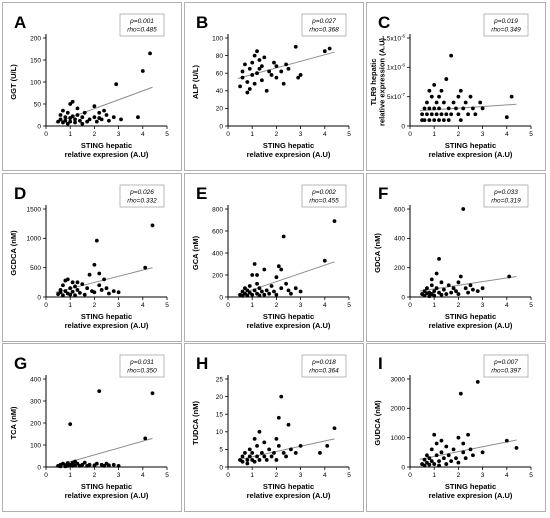 This screenshot has width=550, height=518. I want to click on y-tick-label: 1000, so click(34, 239).